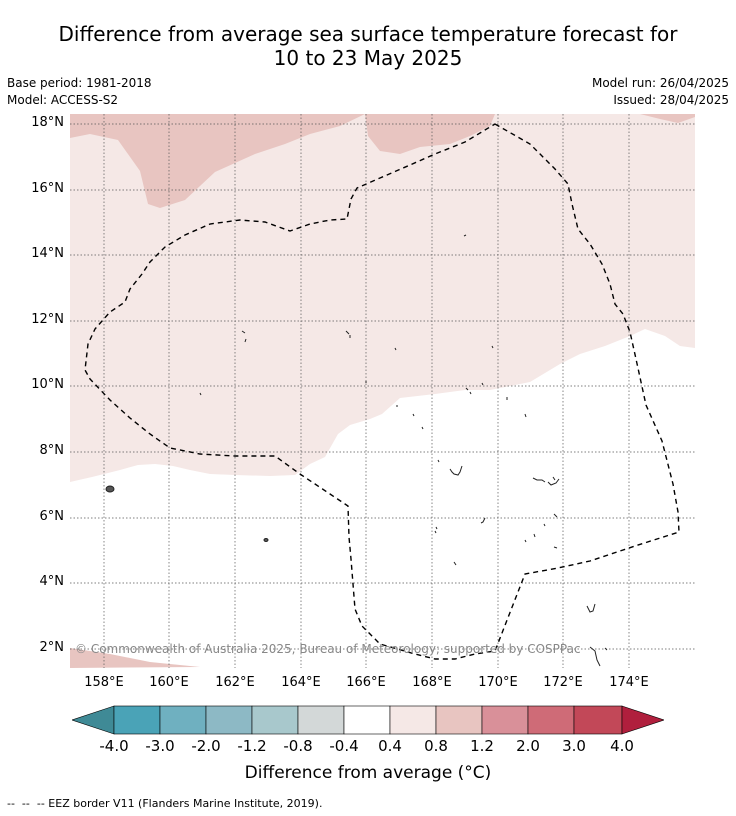  I want to click on lon-label-158e: 158°E, so click(104, 682).